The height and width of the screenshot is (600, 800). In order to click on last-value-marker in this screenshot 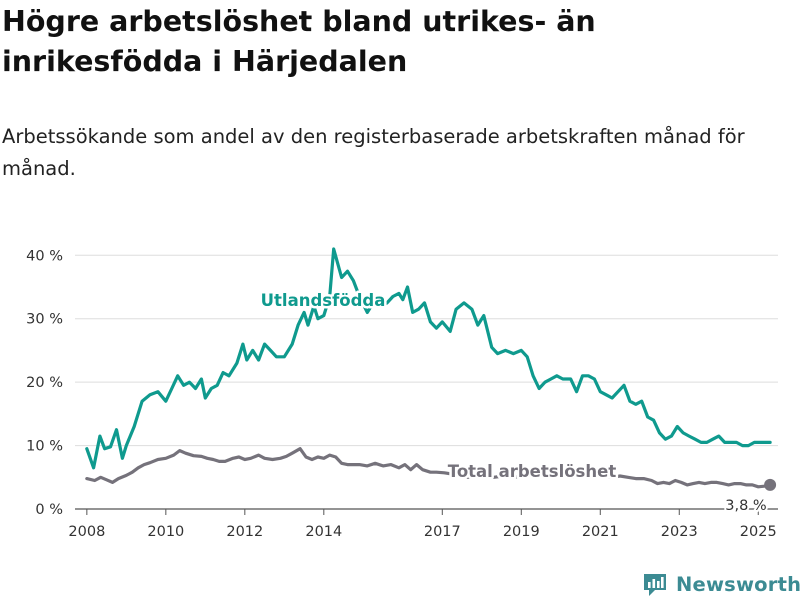, I will do `click(770, 484)`.